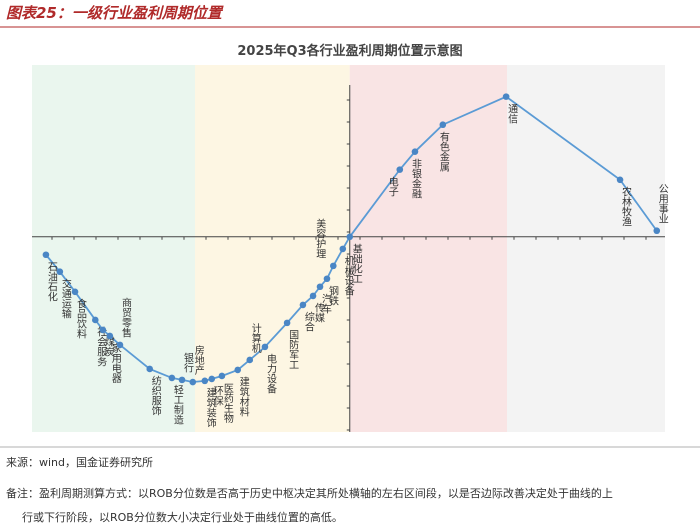 The width and height of the screenshot is (700, 529). What do you see at coordinates (177, 404) in the screenshot?
I see `point-label: 轻工制造` at bounding box center [177, 404].